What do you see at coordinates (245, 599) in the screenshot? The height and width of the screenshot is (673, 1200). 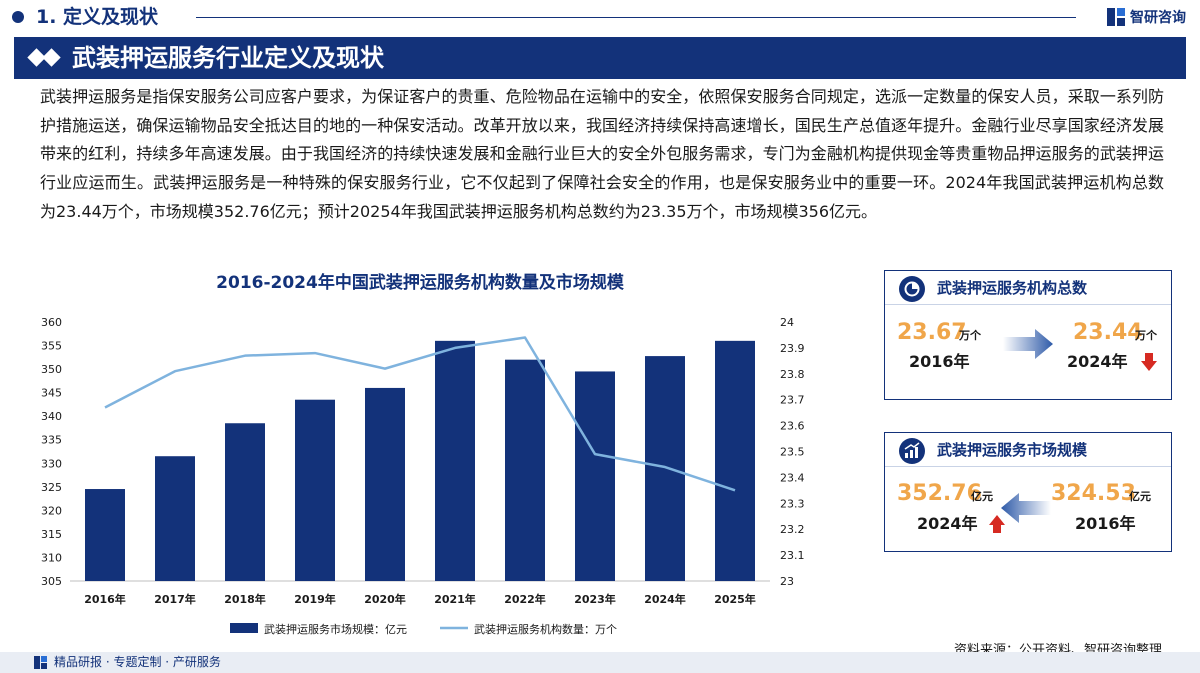 I see `x-tick-label: 2018年` at bounding box center [245, 599].